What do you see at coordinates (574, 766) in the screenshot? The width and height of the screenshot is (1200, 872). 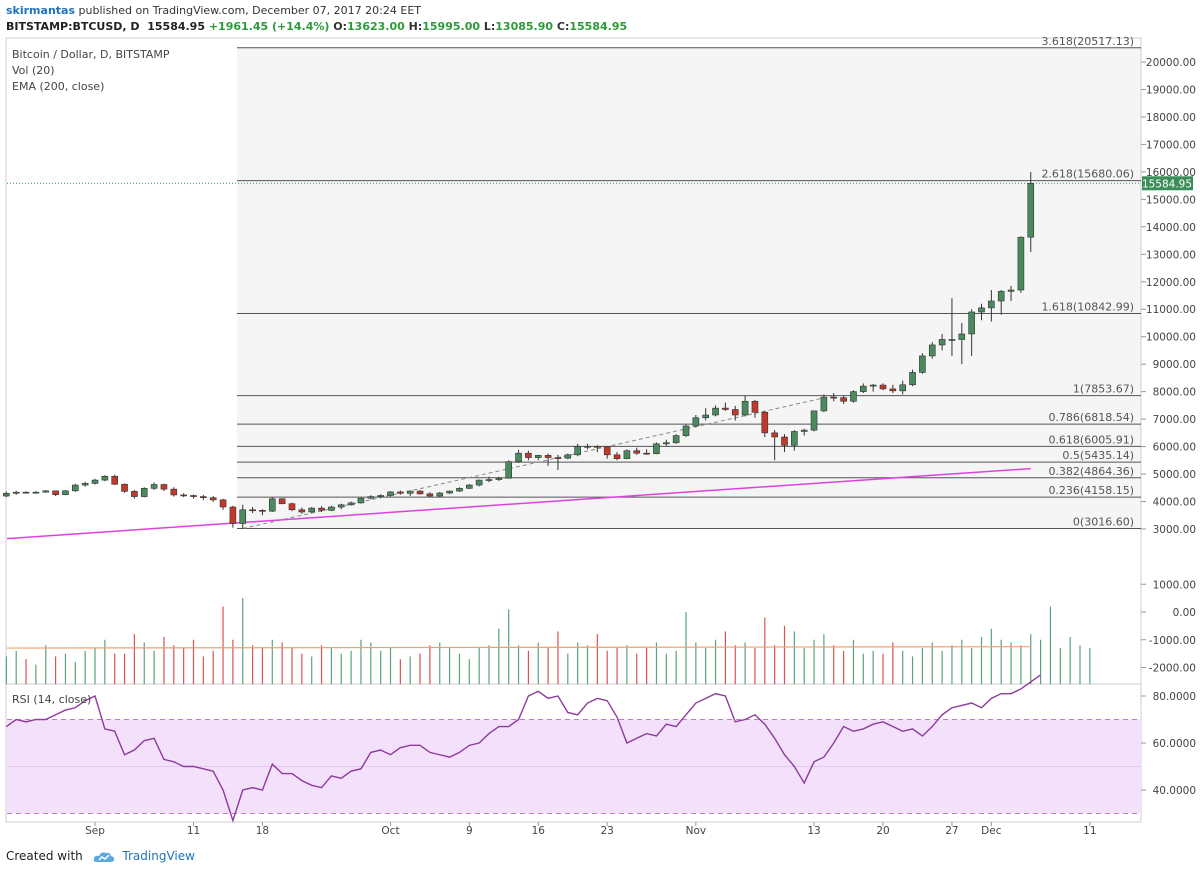 I see `rsi-band` at bounding box center [574, 766].